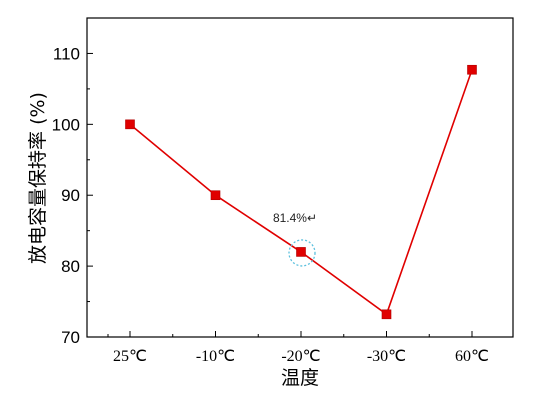 The width and height of the screenshot is (549, 403). I want to click on annotation-layer: 81.4%↵, so click(295, 239).